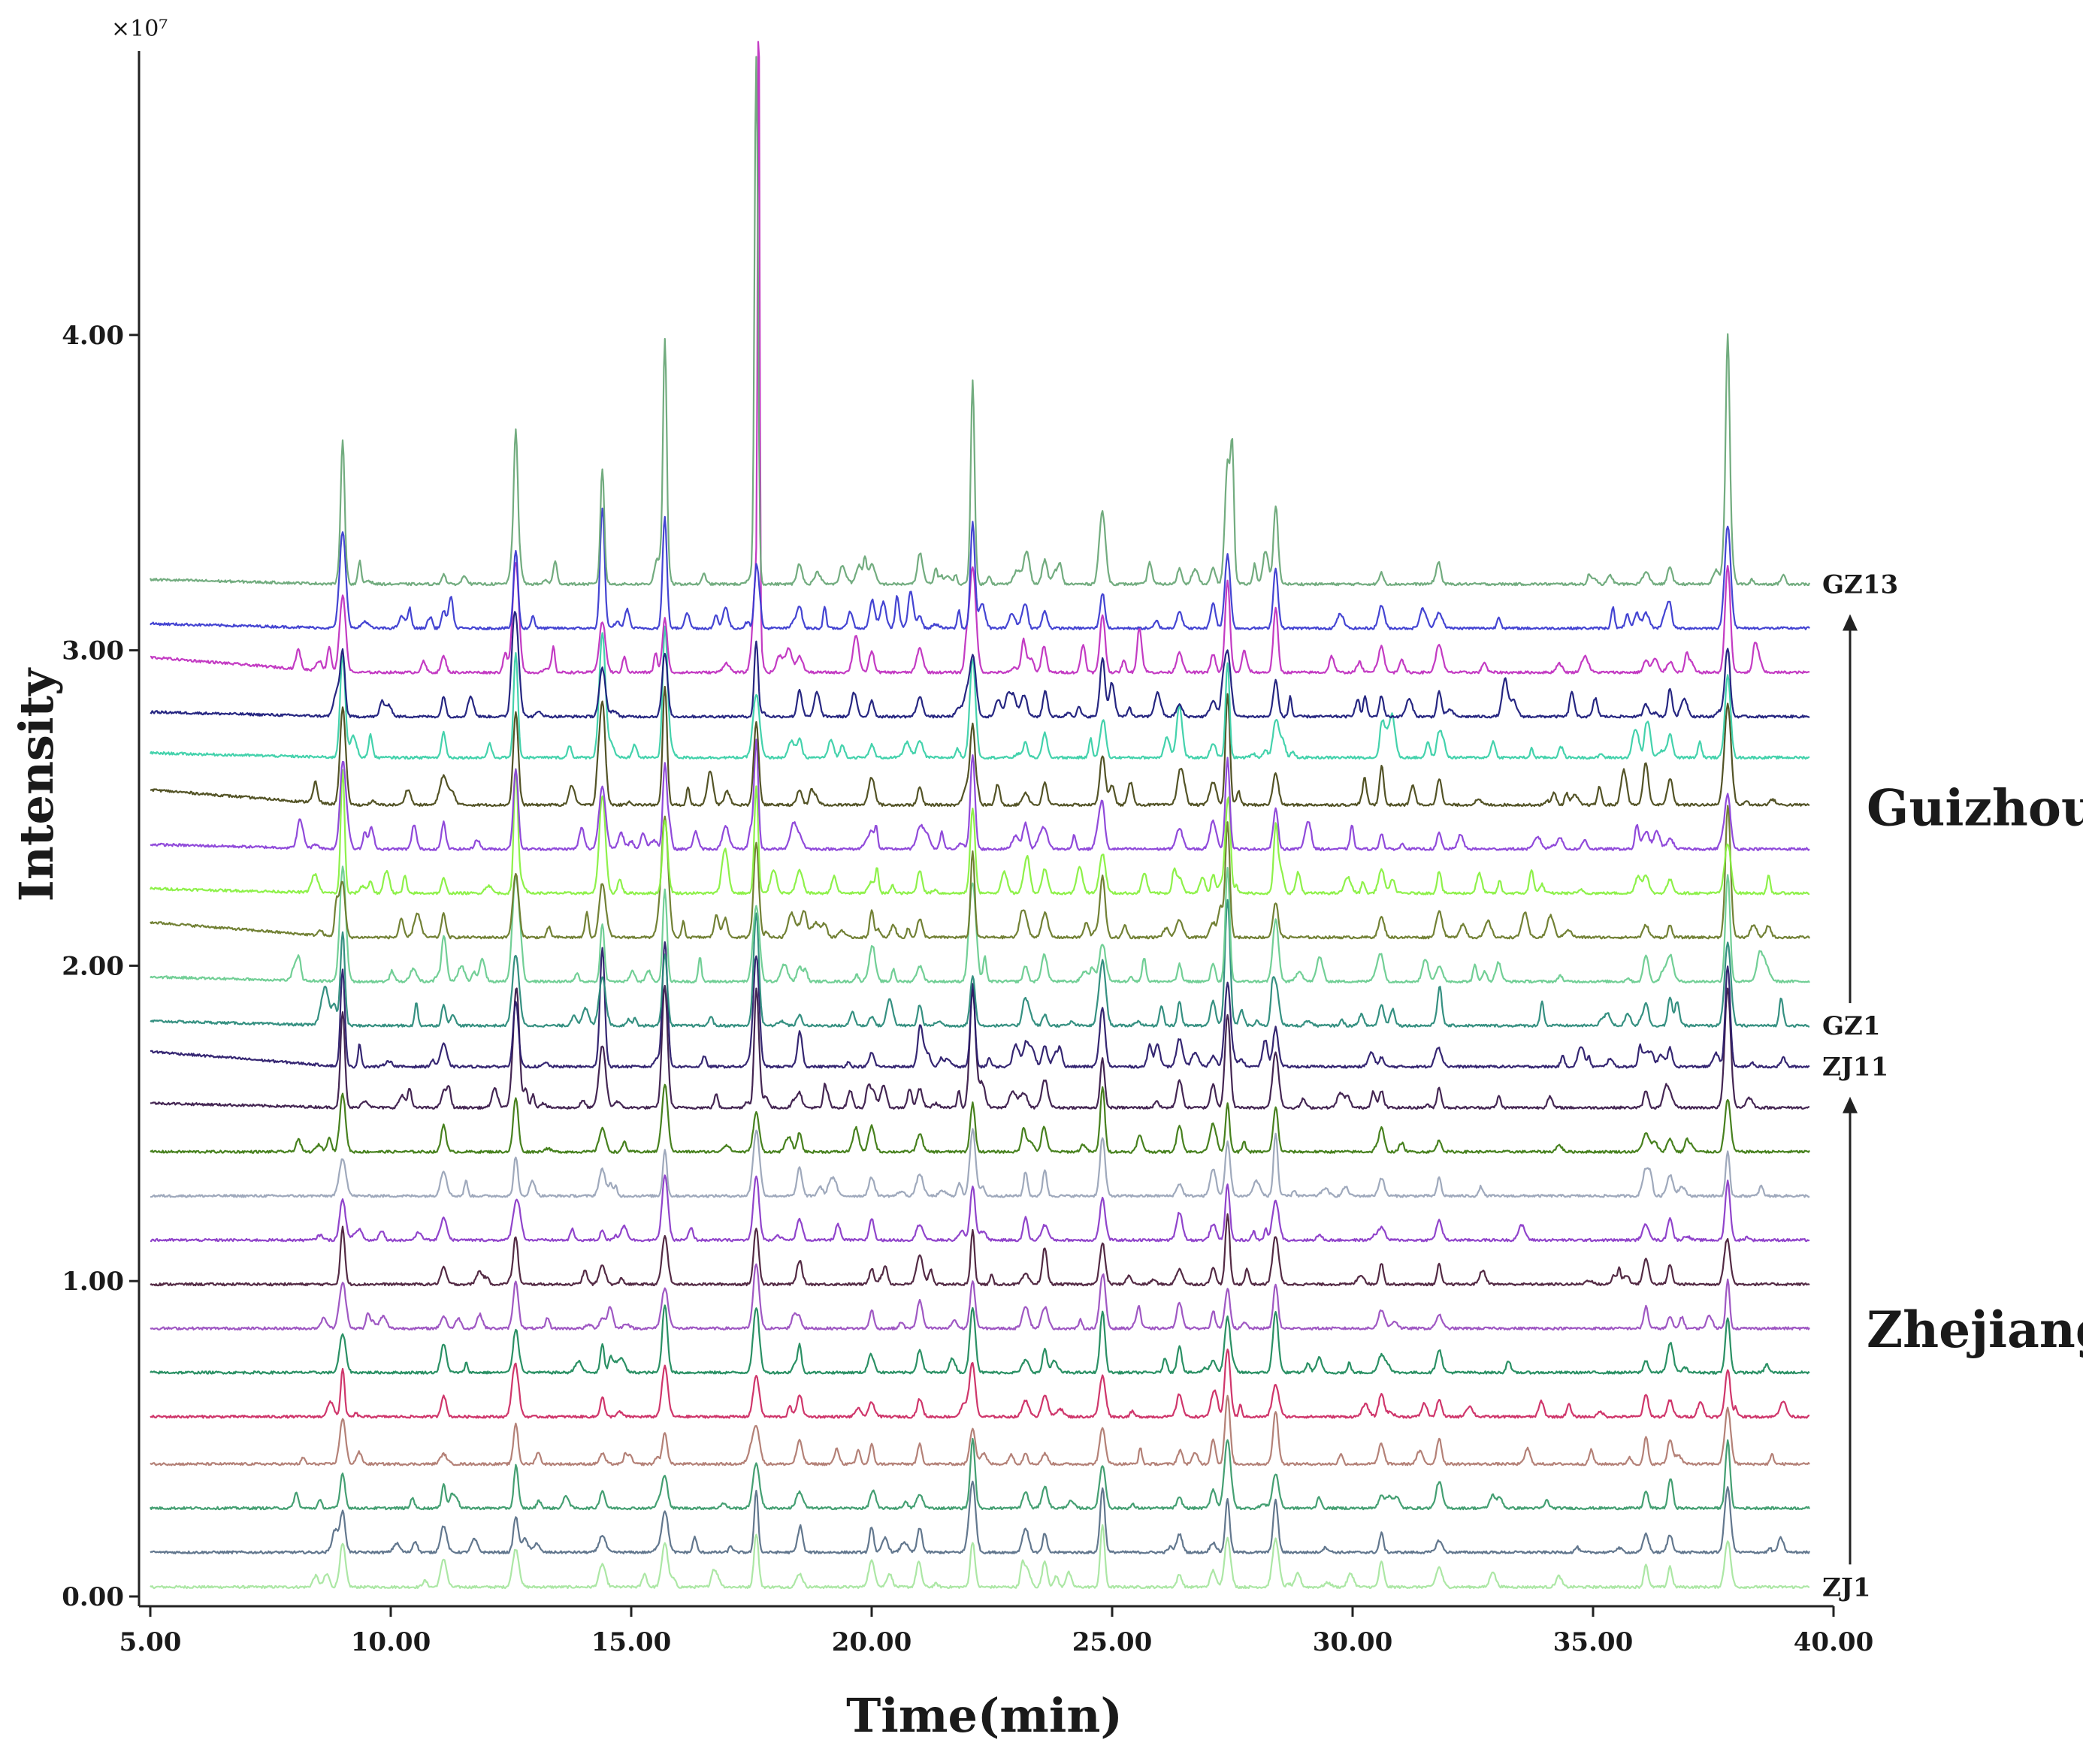 This screenshot has width=2083, height=1764. I want to click on x-tick-label: 10.00, so click(391, 1642).